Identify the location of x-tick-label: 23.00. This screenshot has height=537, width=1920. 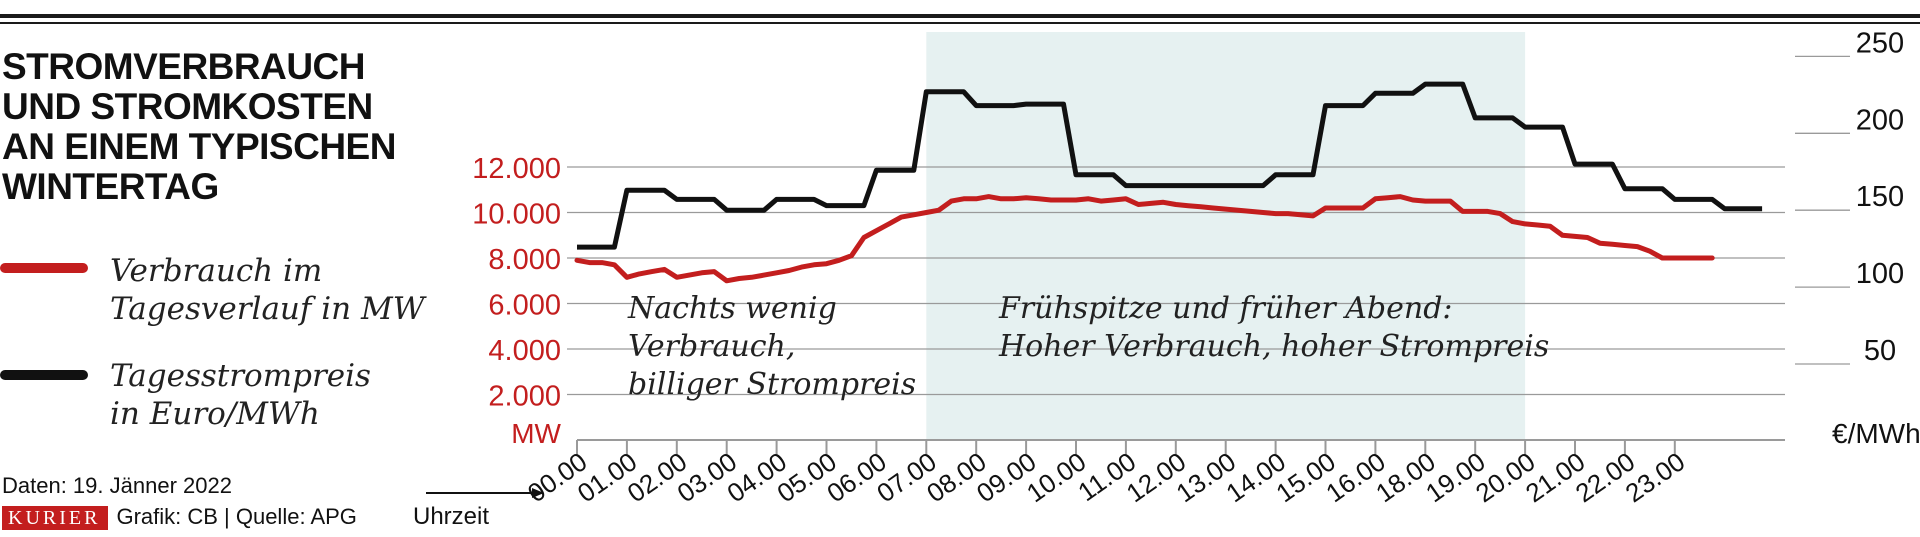
(1655, 477).